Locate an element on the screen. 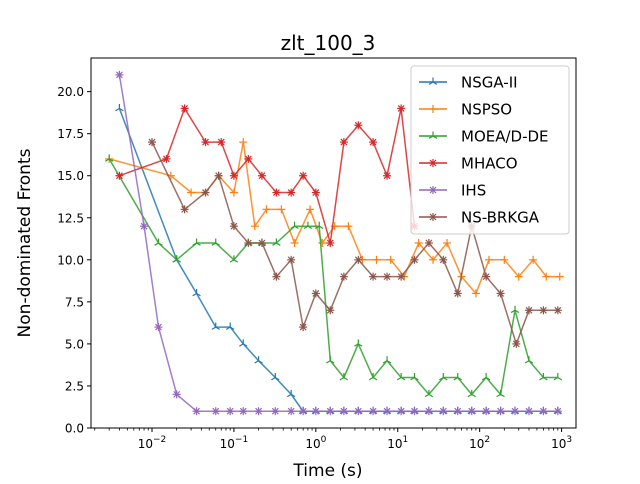 This screenshot has height=484, width=640. legend: NSGA-II NSPSO MOEA/D-DE MHACO IHS NS-BRKGA is located at coordinates (490, 150).